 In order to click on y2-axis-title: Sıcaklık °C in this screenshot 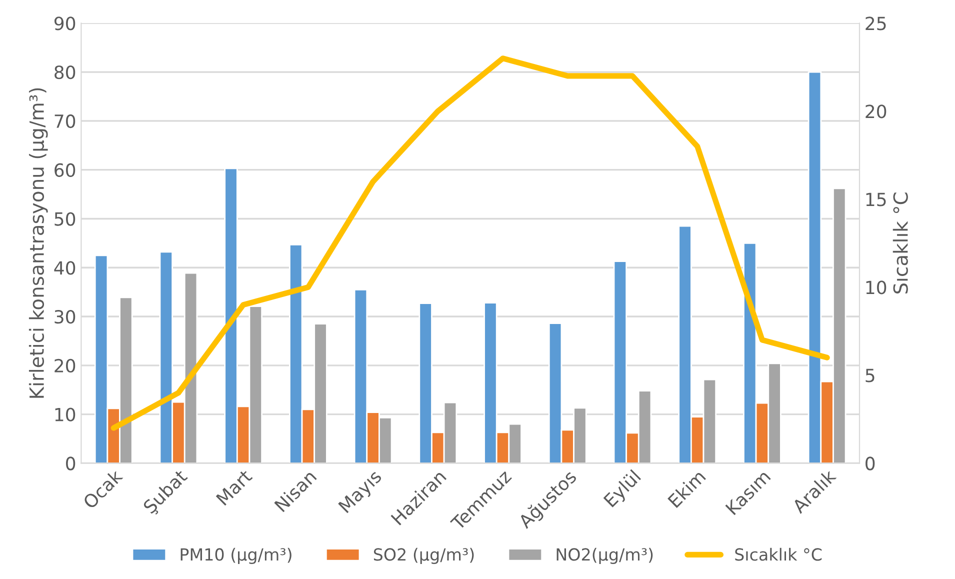, I will do `click(900, 243)`.